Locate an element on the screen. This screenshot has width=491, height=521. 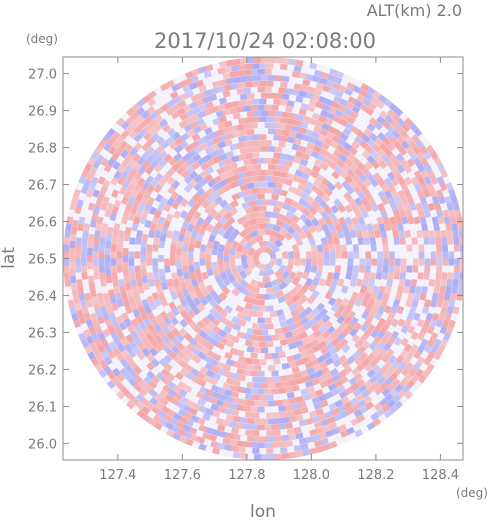
x-axis-label: lon is located at coordinates (263, 511).